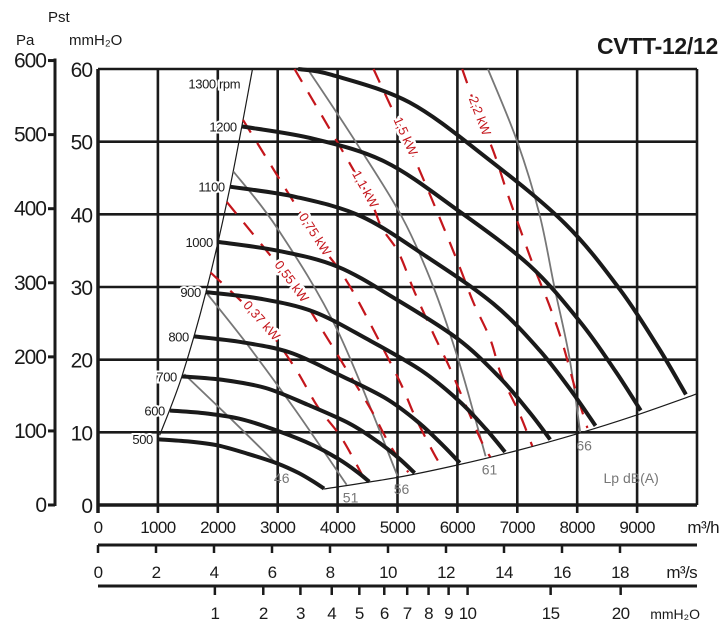  What do you see at coordinates (30, 283) in the screenshot?
I see `pa-tick-label: 300` at bounding box center [30, 283].